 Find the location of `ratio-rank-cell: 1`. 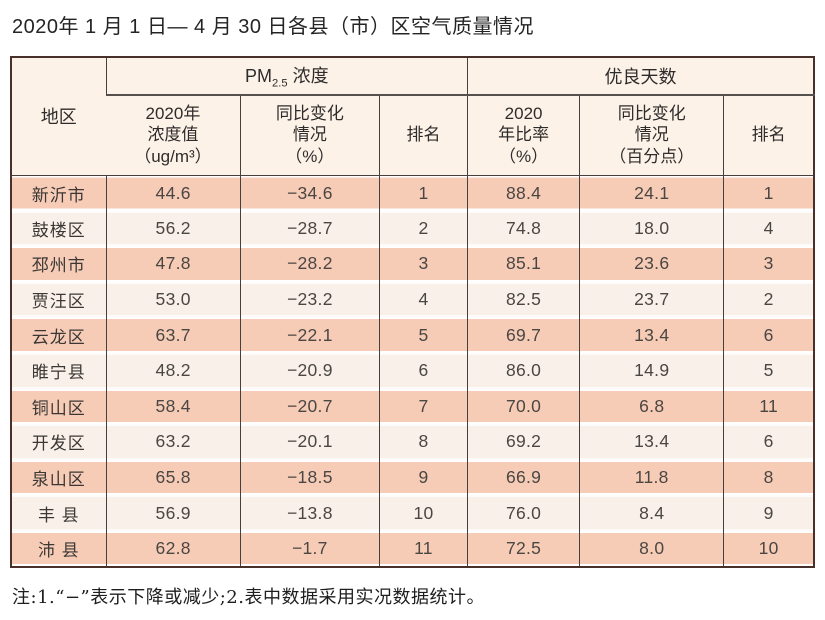

ratio-rank-cell: 1 is located at coordinates (768, 193).